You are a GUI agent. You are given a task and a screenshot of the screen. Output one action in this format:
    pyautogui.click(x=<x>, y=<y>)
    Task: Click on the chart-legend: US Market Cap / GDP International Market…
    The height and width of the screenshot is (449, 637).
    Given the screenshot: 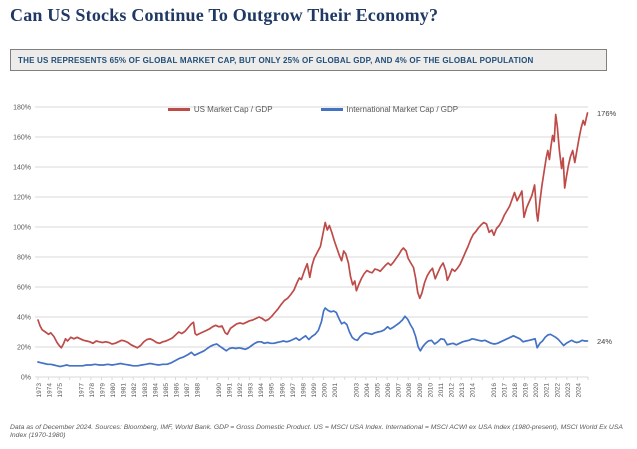 What is the action you would take?
    pyautogui.click(x=313, y=109)
    